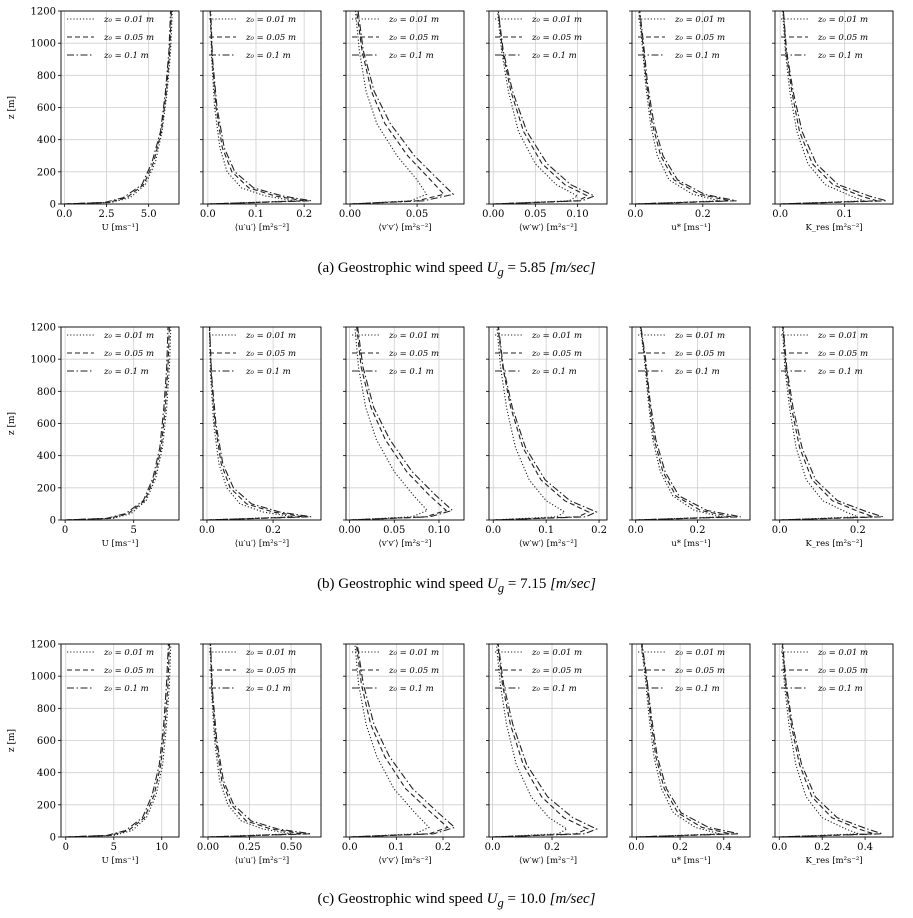 Image resolution: width=913 pixels, height=918 pixels. I want to click on caption-a-prefix: (a) Geostrophic wind speed, so click(400, 268).